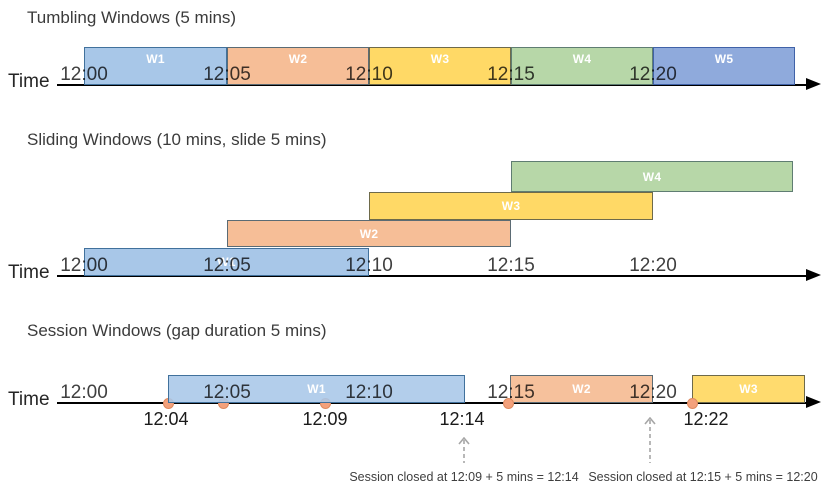  What do you see at coordinates (177, 139) in the screenshot?
I see `section-title-sliding: Sliding Windows (10 mins, slide 5 mins)` at bounding box center [177, 139].